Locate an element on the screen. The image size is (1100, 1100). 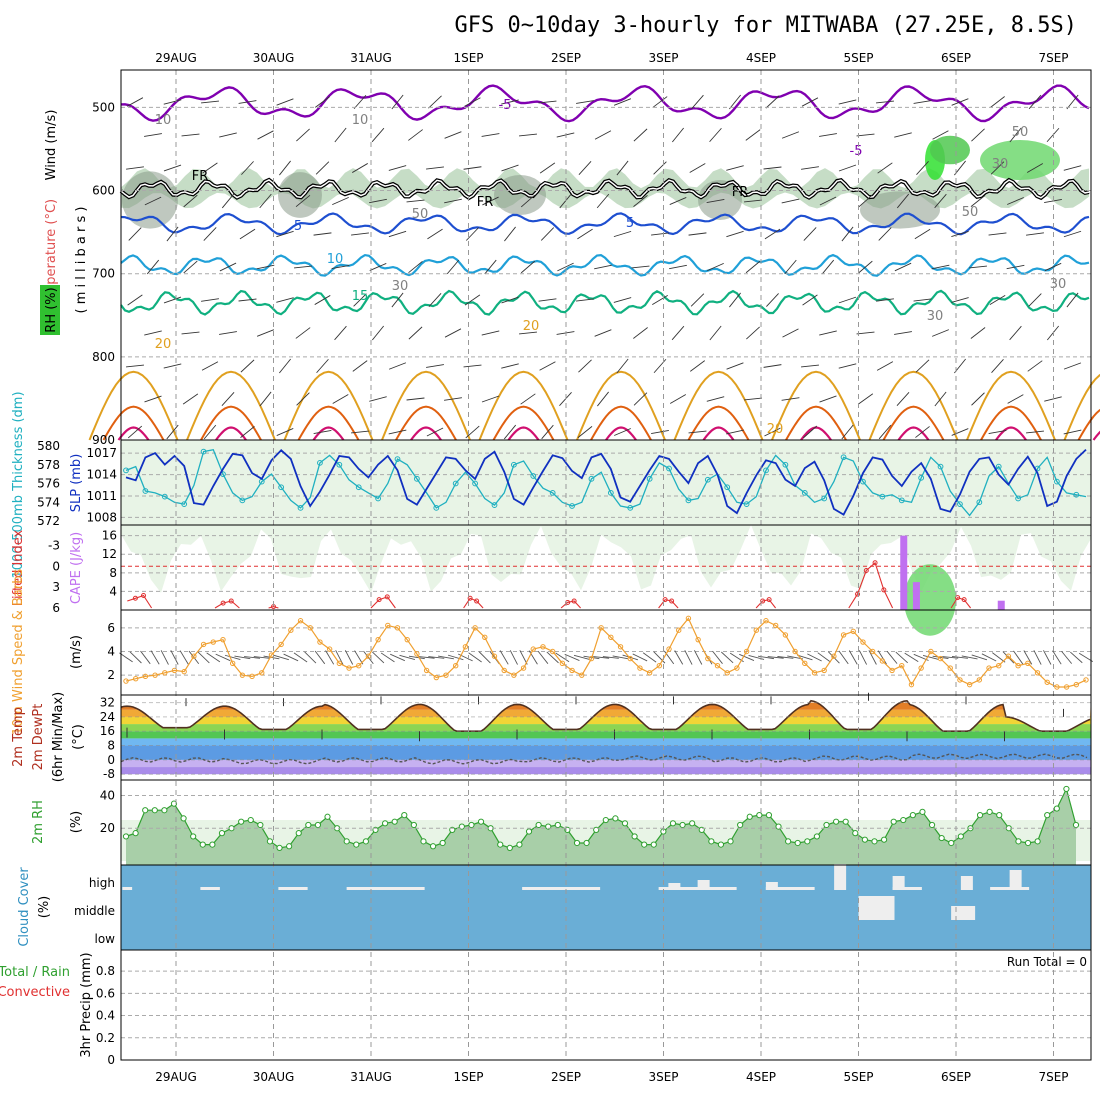
date-label-top: 4SEP is located at coordinates (761, 58).